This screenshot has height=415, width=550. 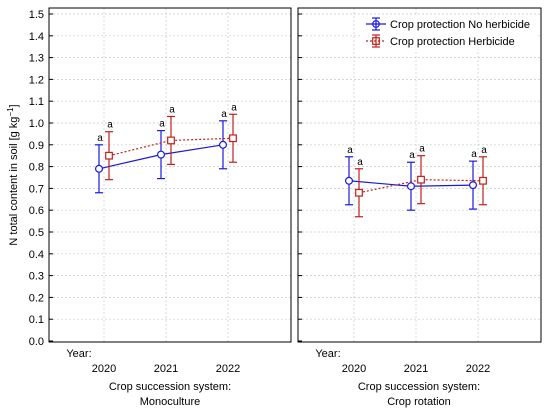 What do you see at coordinates (36, 320) in the screenshot?
I see `y-tick-label: 0.1` at bounding box center [36, 320].